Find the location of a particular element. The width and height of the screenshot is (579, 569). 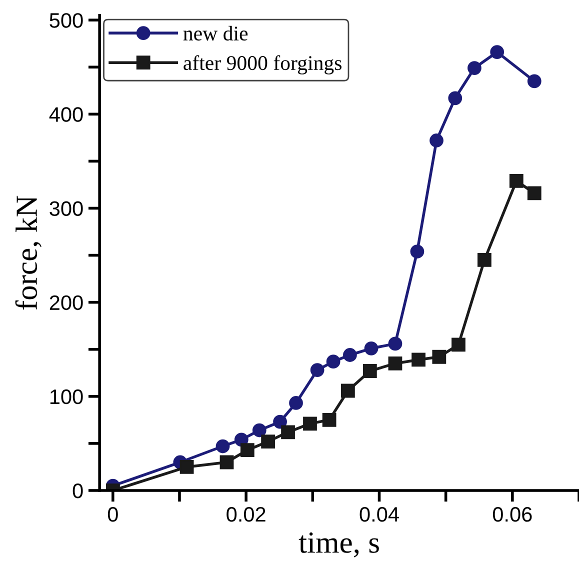

x-tick-label: 0.04 is located at coordinates (379, 514).